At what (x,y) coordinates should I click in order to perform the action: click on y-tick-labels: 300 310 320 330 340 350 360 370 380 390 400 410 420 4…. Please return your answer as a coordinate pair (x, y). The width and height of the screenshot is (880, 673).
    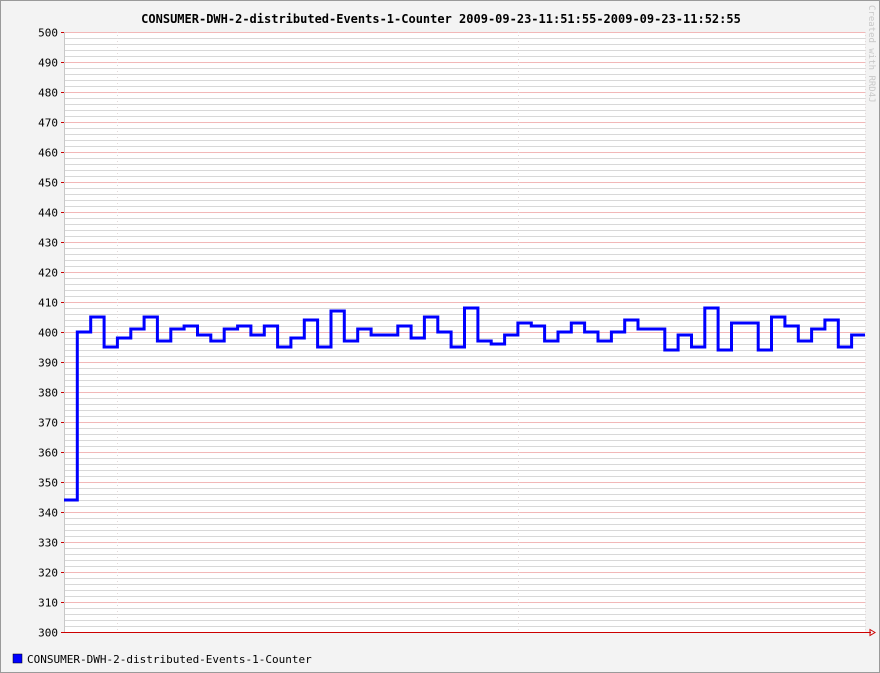
    Looking at the image, I should click on (51, 333).